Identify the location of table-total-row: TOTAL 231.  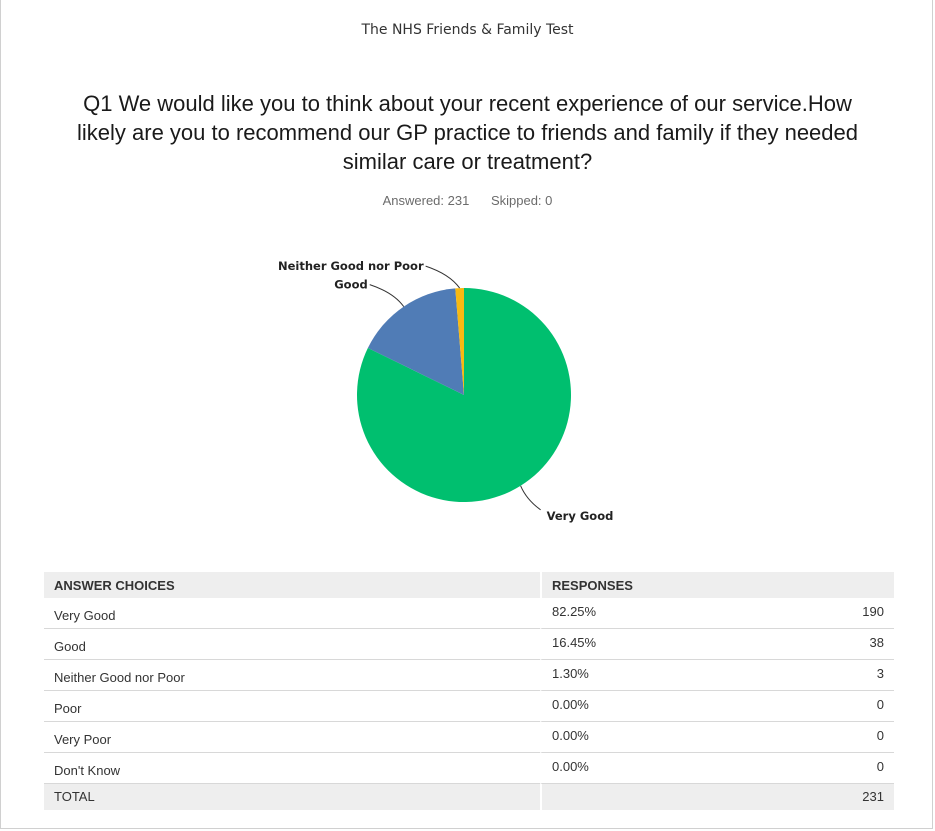
(469, 797).